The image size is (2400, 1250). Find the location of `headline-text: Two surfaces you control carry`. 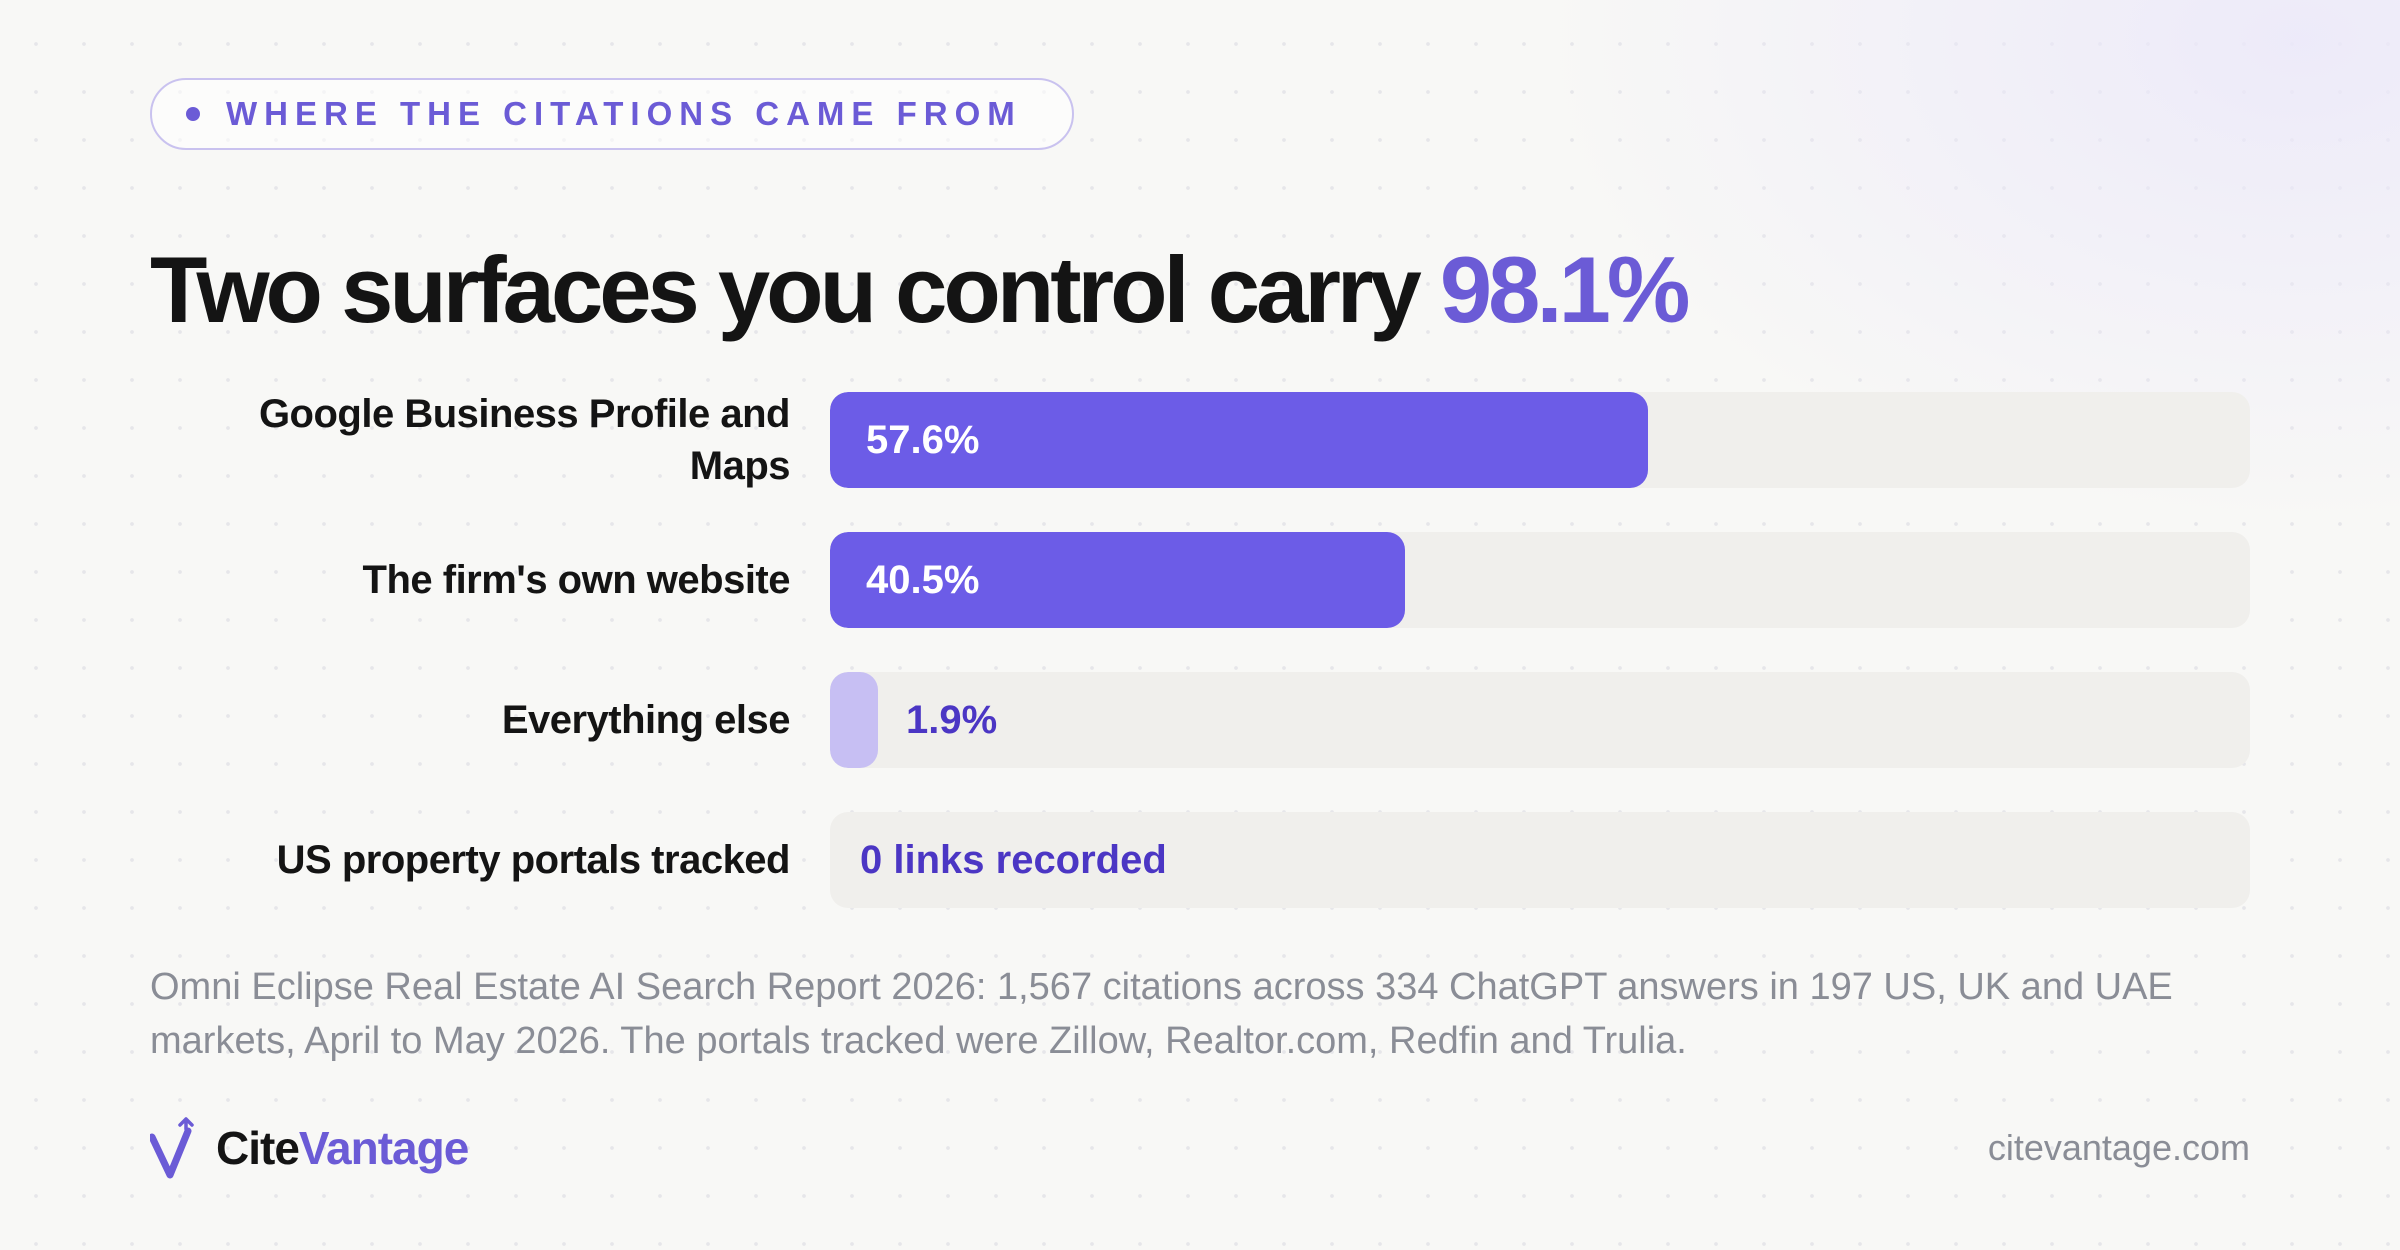

headline-text: Two surfaces you control carry is located at coordinates (795, 289).